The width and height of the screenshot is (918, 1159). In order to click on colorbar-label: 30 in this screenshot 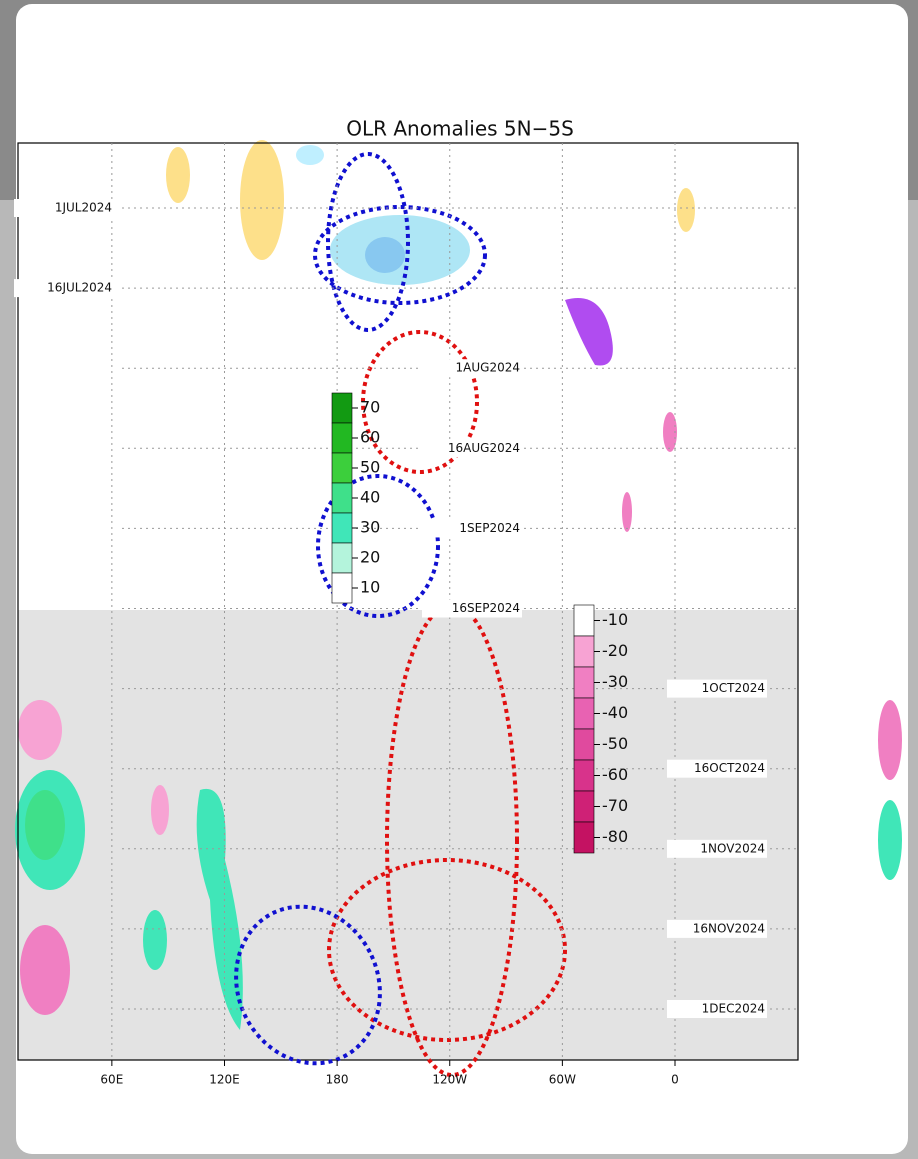, I will do `click(370, 527)`.